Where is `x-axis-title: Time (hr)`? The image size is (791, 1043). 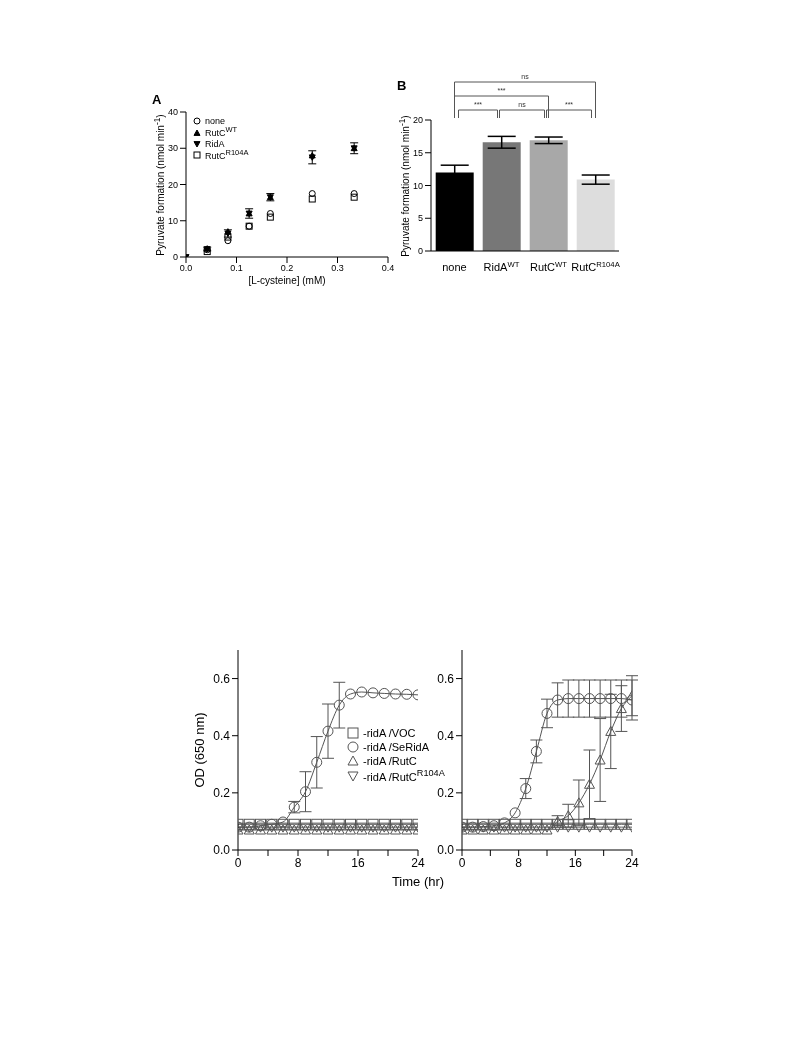 x-axis-title: Time (hr) is located at coordinates (418, 881).